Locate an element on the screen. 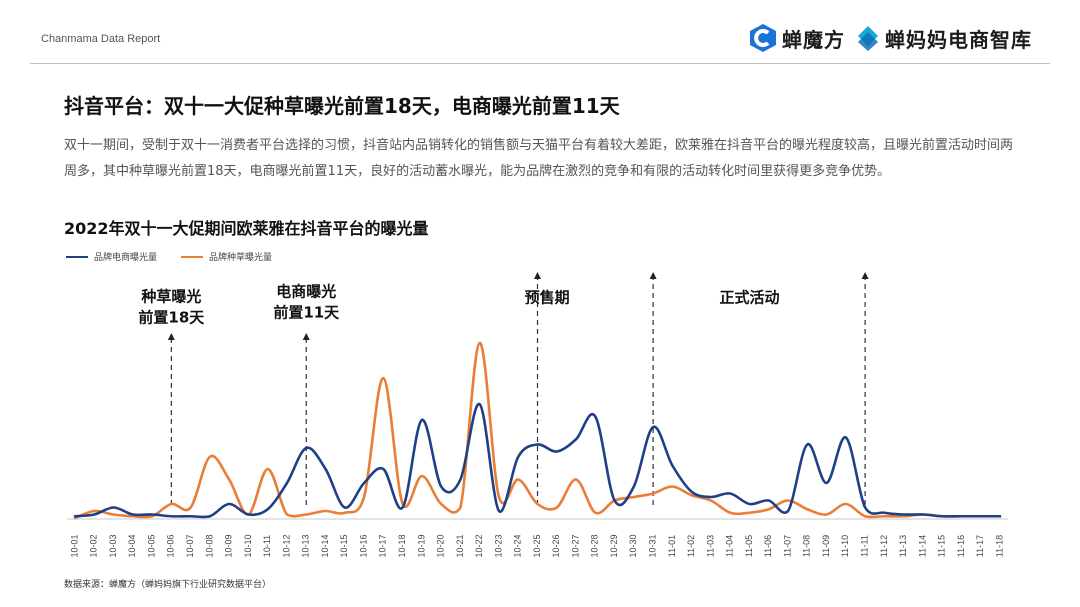 The height and width of the screenshot is (607, 1080). x-tick-label: 10-08 is located at coordinates (209, 545).